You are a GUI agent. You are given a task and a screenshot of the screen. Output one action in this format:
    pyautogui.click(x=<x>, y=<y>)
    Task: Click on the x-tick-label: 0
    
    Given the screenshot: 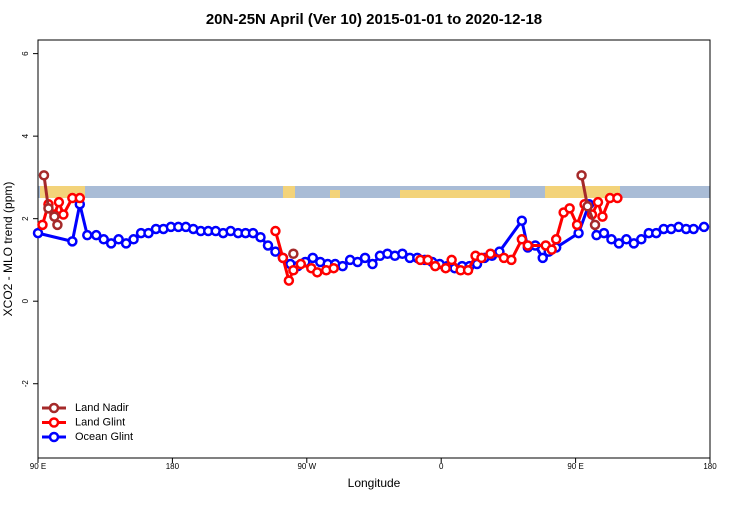 What is the action you would take?
    pyautogui.click(x=441, y=466)
    